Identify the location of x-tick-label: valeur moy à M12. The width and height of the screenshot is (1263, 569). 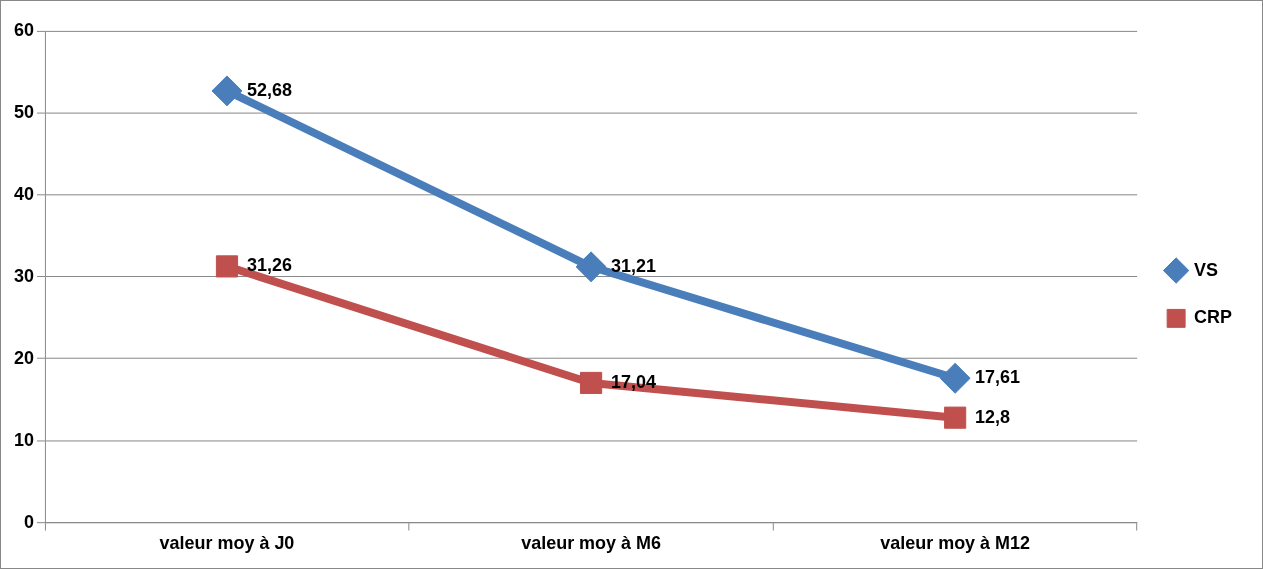
(955, 543).